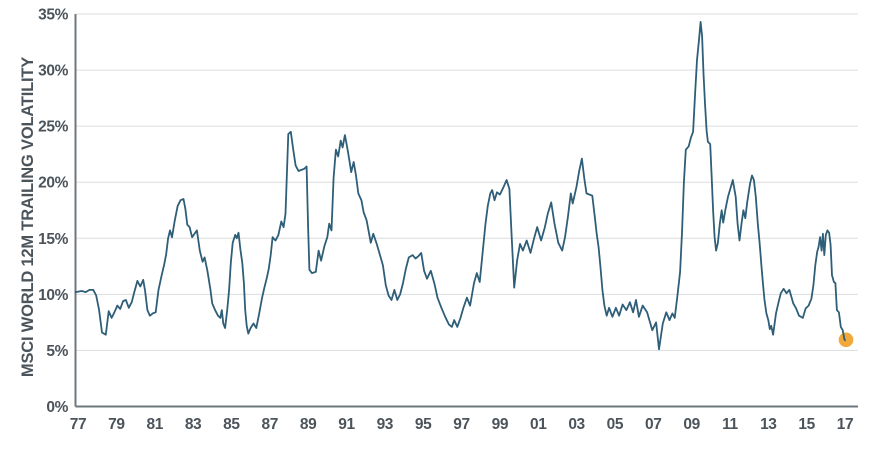  Describe the element at coordinates (53, 212) in the screenshot. I see `y-axis-labels: 0% 5% 10% 15% 20% 25% 30% 35%` at that location.